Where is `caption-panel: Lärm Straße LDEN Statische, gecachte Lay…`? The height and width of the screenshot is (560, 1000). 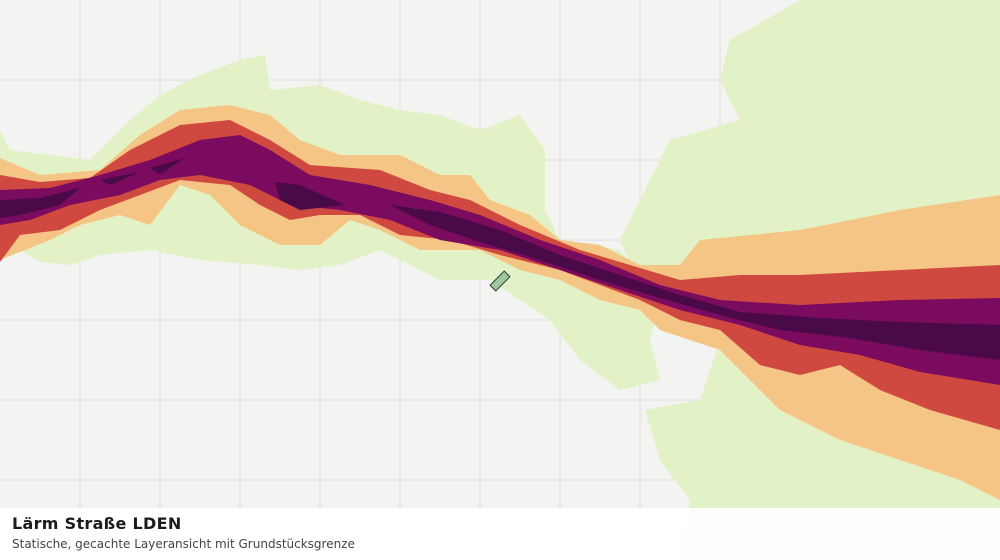 caption-panel: Lärm Straße LDEN Statische, gecachte Lay… is located at coordinates (500, 534).